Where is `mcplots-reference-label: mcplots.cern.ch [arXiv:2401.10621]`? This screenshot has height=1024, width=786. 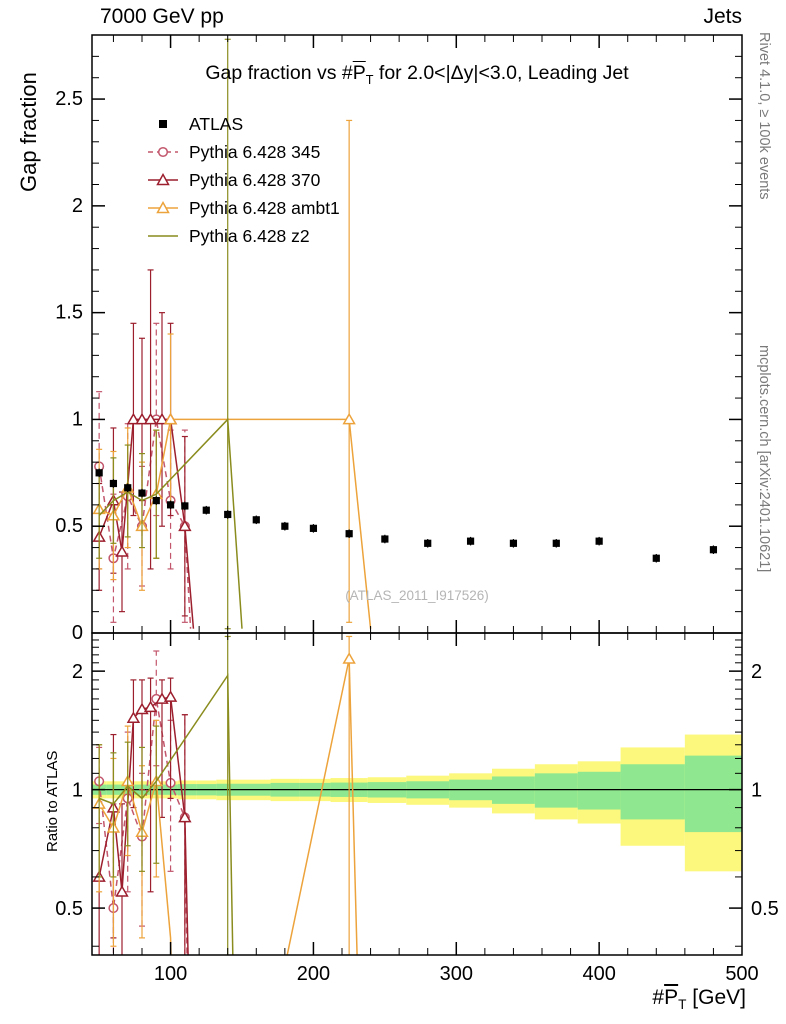
mcplots-reference-label: mcplots.cern.ch [arXiv:2401.10621] is located at coordinates (764, 459).